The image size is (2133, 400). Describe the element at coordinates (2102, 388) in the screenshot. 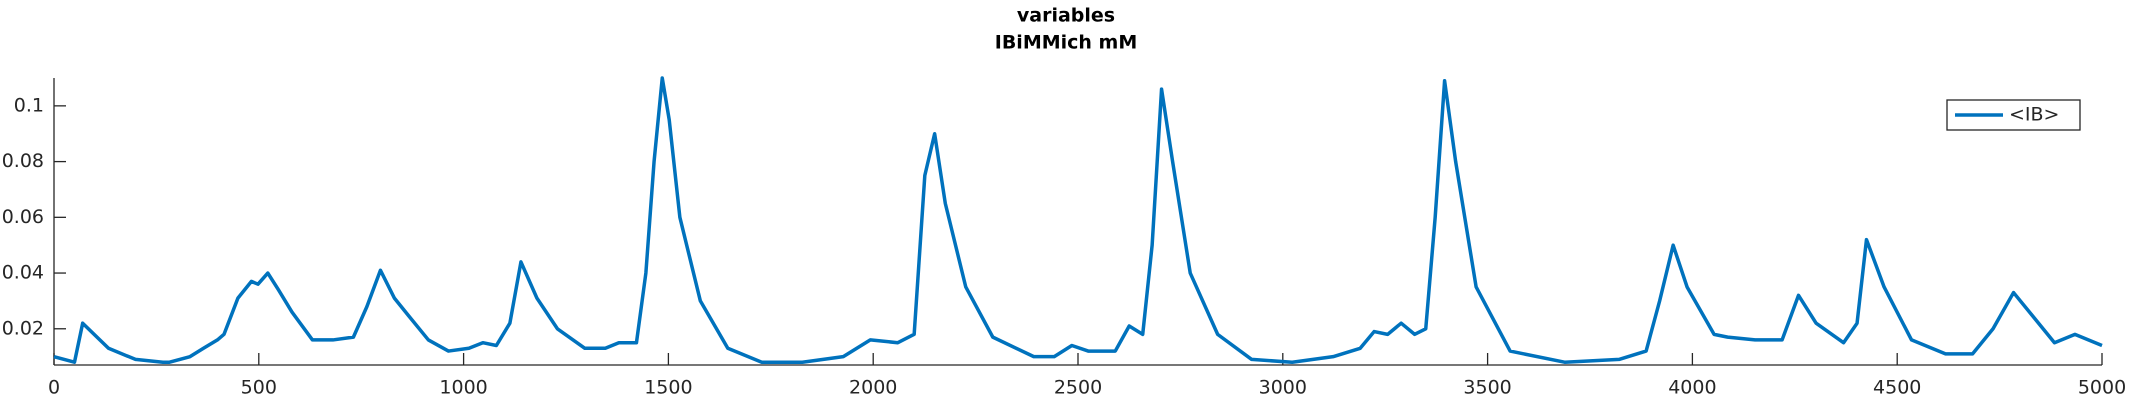

I see `x-tick-label: 5000` at that location.